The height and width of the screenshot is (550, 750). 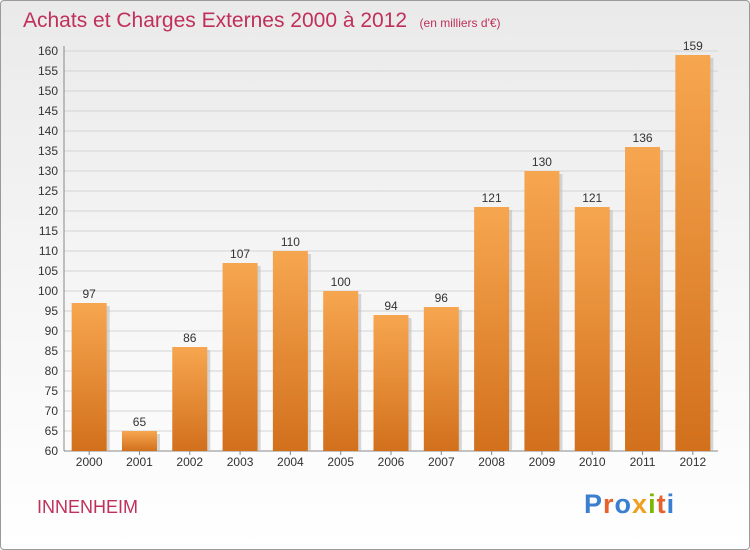 I want to click on data-label: 136, so click(x=643, y=138).